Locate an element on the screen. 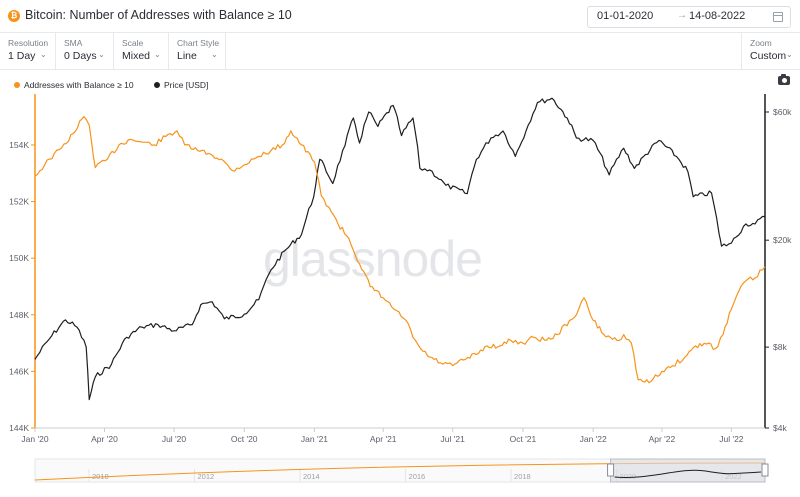  legend-label-addresses: Addresses with Balance ≥ 10 is located at coordinates (79, 84).